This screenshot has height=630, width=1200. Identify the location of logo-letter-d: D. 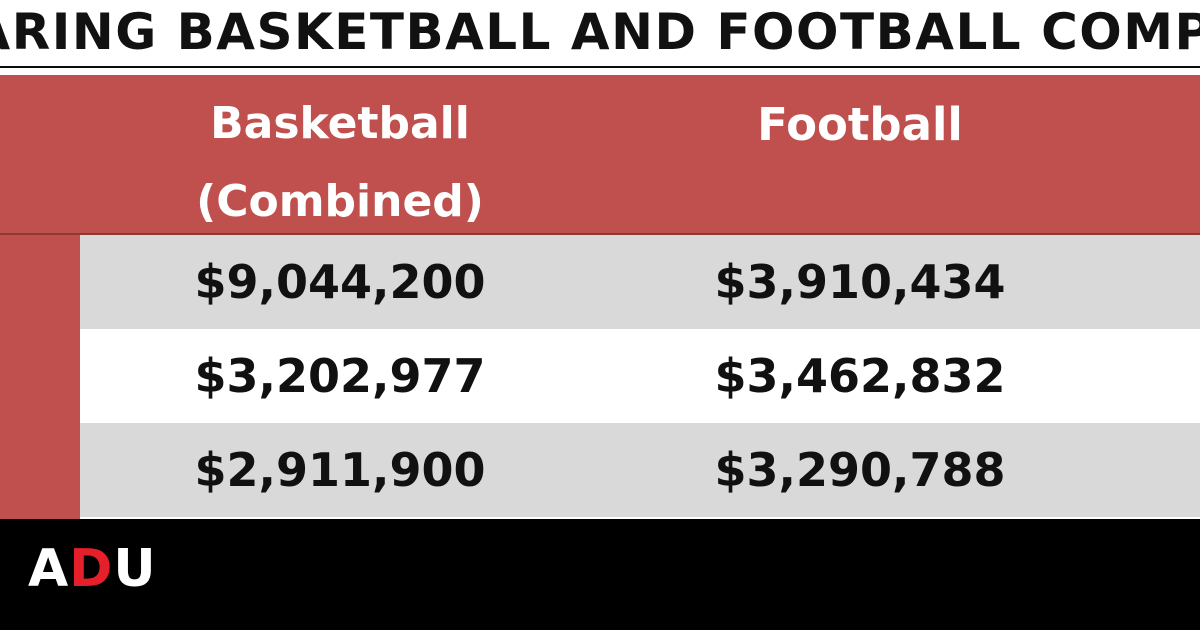
(91, 569).